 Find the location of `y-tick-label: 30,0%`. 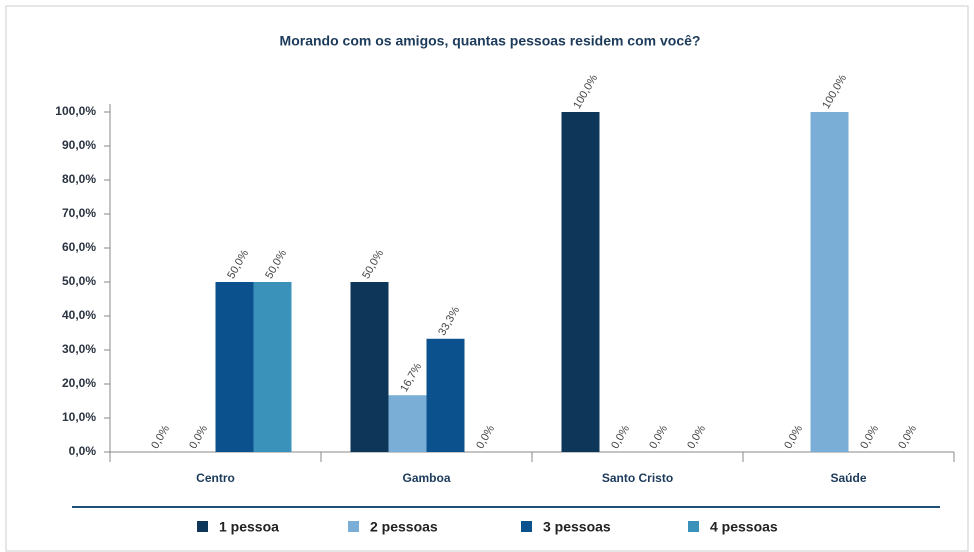

y-tick-label: 30,0% is located at coordinates (79, 349).